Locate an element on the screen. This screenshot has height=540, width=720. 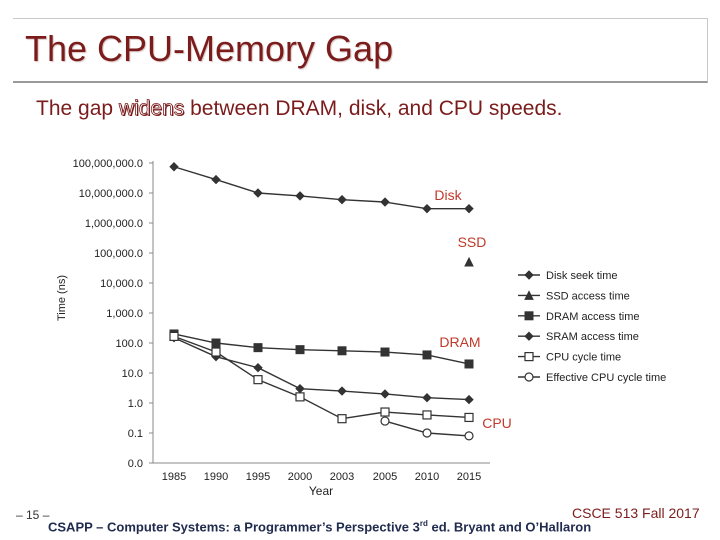
subtitle-emphasis: widens is located at coordinates (151, 109).